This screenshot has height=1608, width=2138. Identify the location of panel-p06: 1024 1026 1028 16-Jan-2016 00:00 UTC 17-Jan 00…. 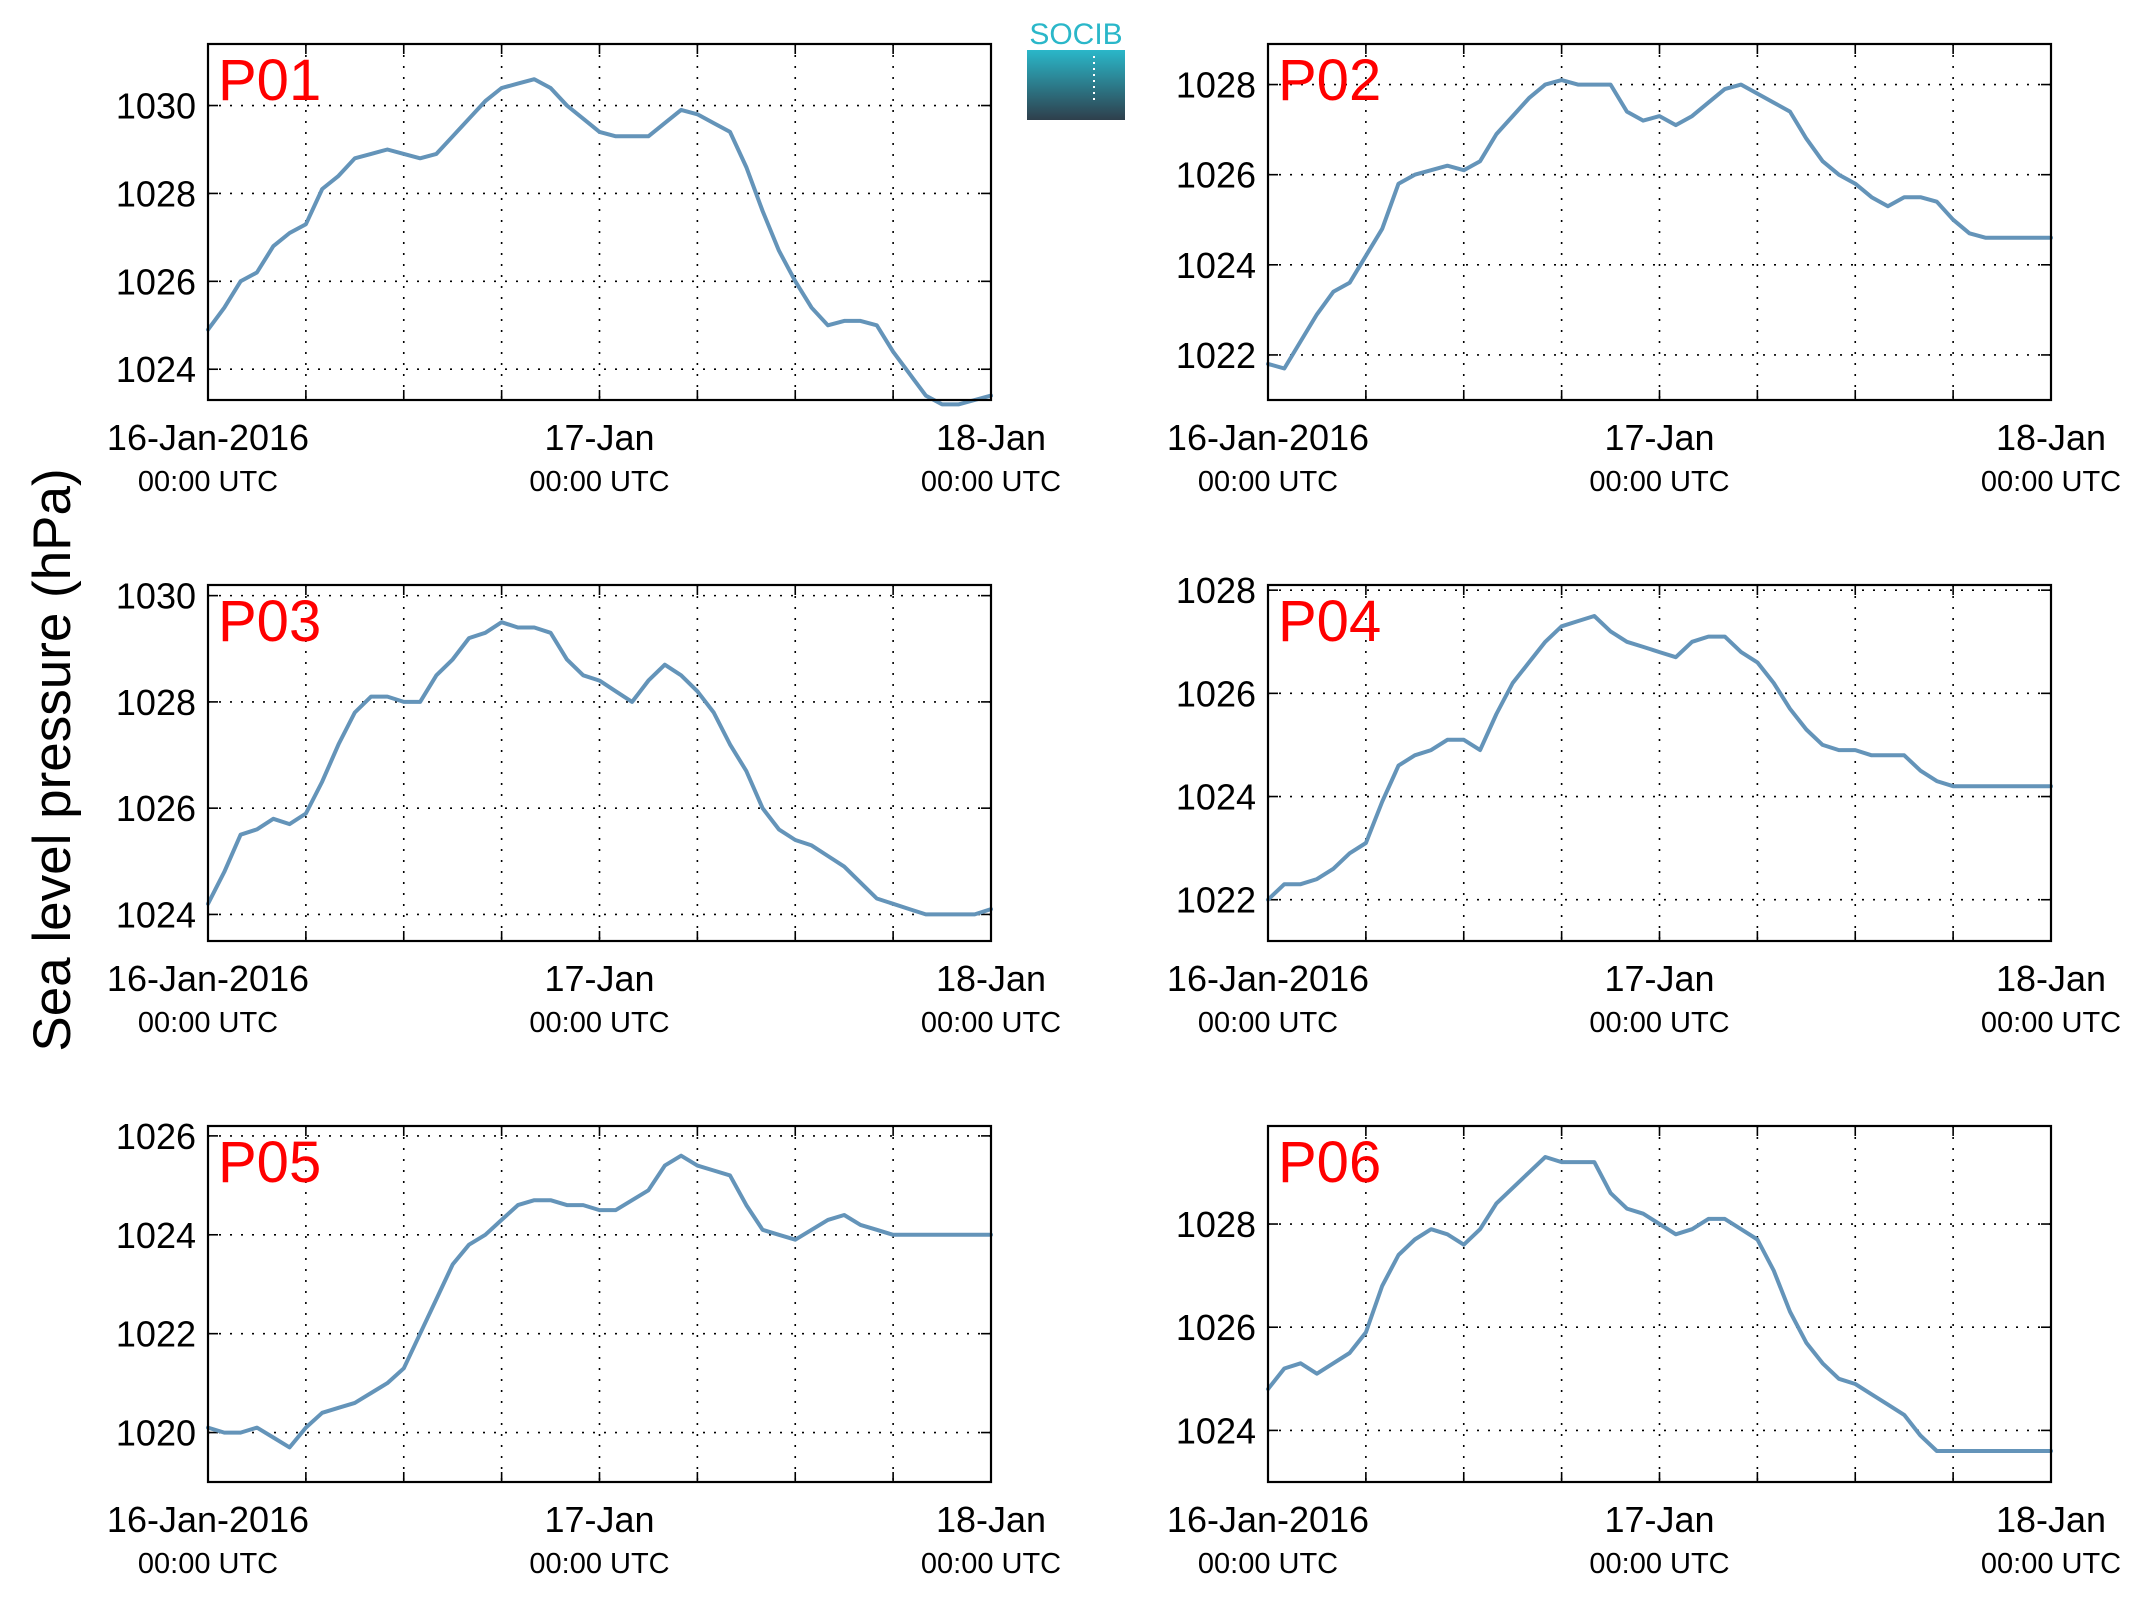
(1644, 1352).